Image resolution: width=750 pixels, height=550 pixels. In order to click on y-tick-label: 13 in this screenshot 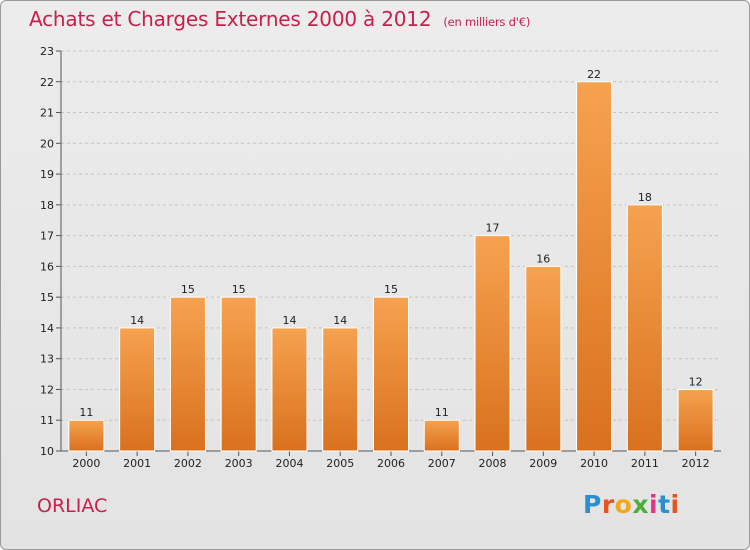, I will do `click(47, 359)`.